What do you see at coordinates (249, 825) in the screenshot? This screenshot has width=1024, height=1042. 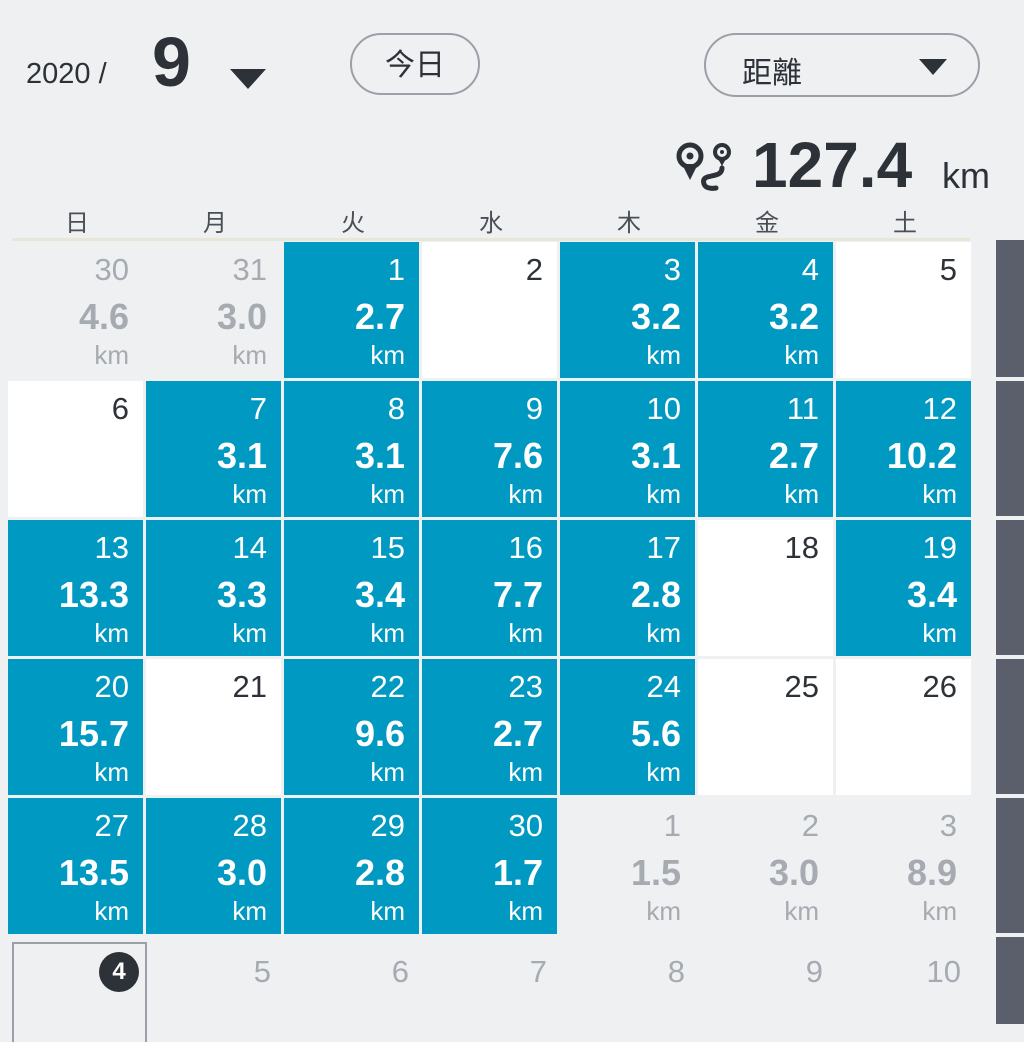 I see `day-number: 28` at bounding box center [249, 825].